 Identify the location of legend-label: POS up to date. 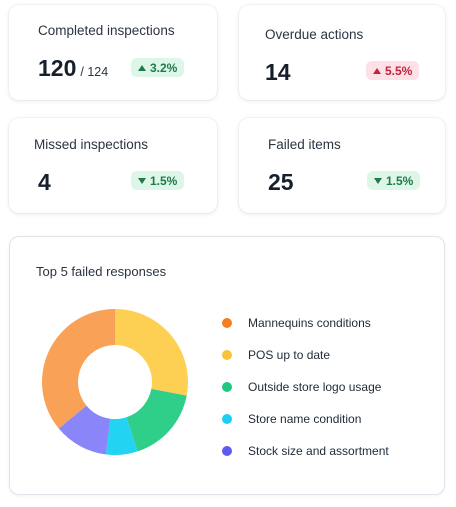
(289, 355).